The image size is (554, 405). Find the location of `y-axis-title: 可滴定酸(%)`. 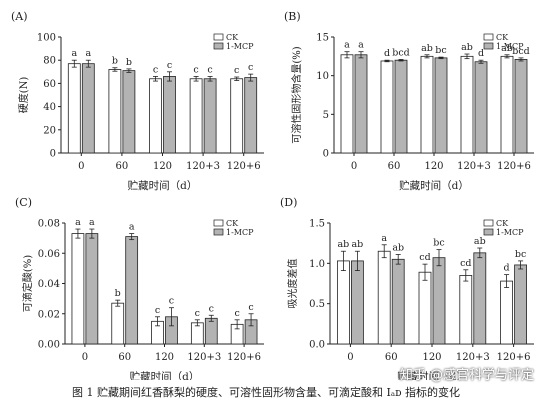

y-axis-title: 可滴定酸(%) is located at coordinates (27, 283).